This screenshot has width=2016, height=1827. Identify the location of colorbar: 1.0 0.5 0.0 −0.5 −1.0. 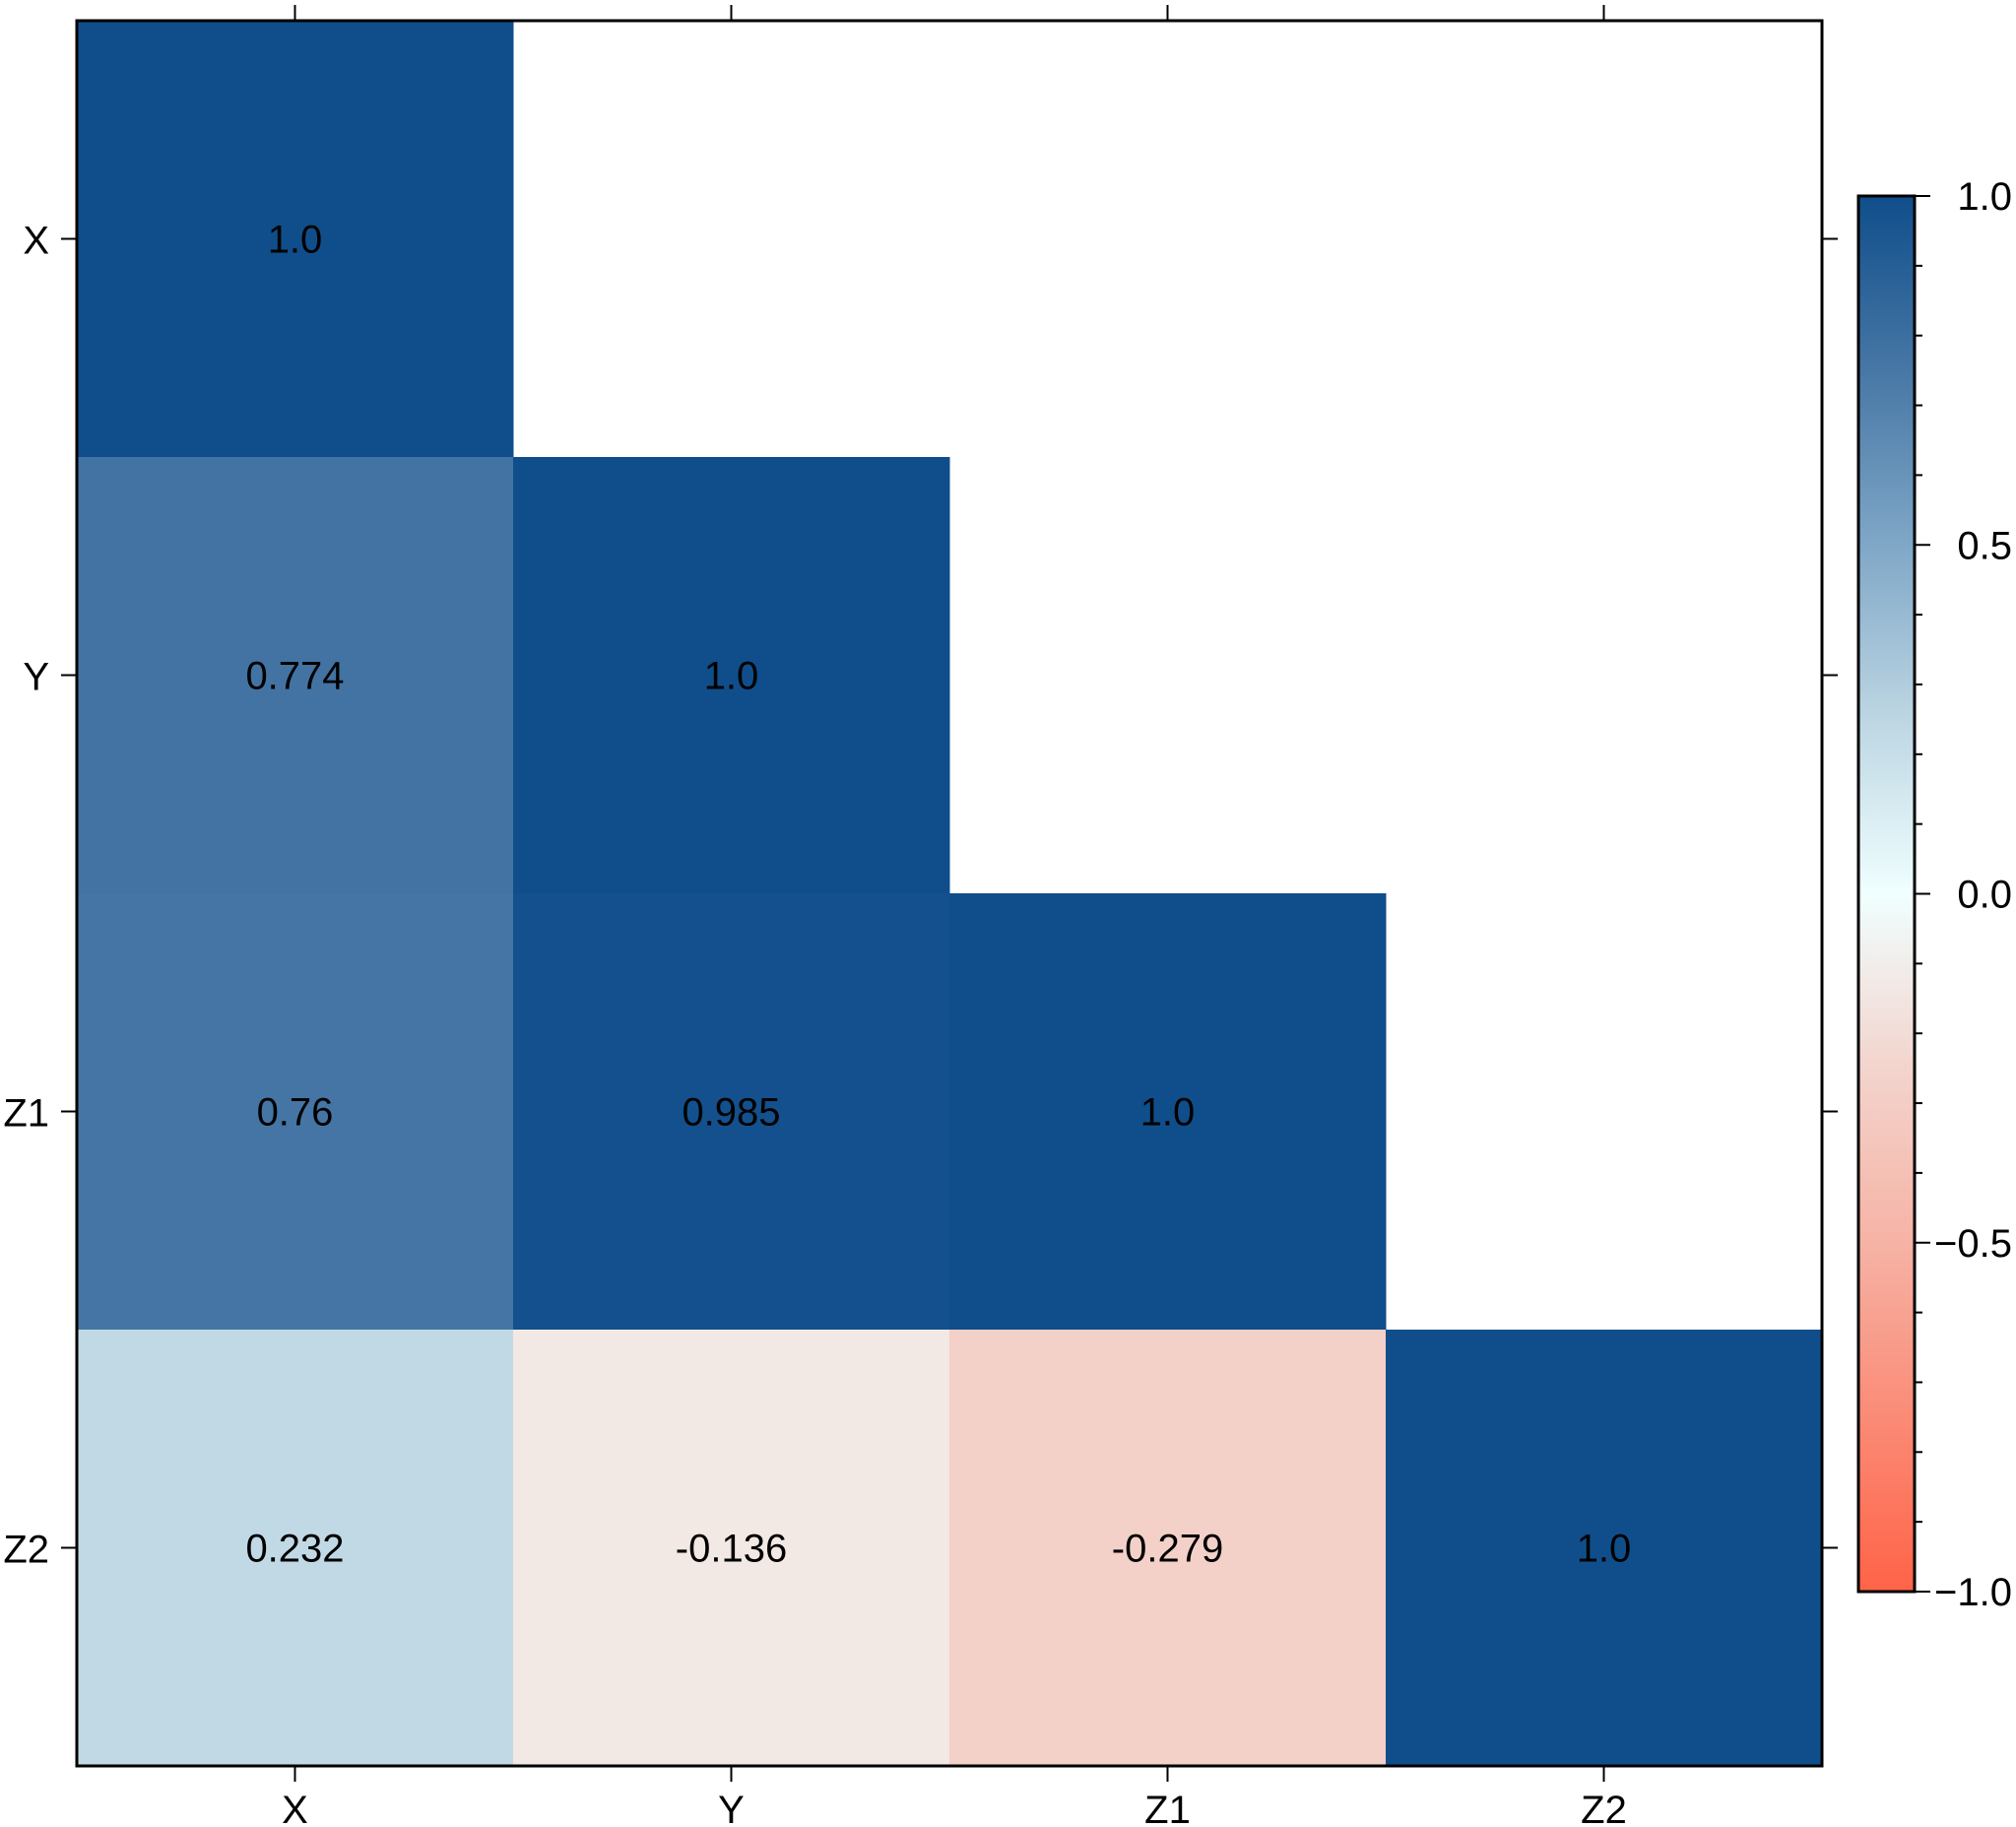
(1934, 894).